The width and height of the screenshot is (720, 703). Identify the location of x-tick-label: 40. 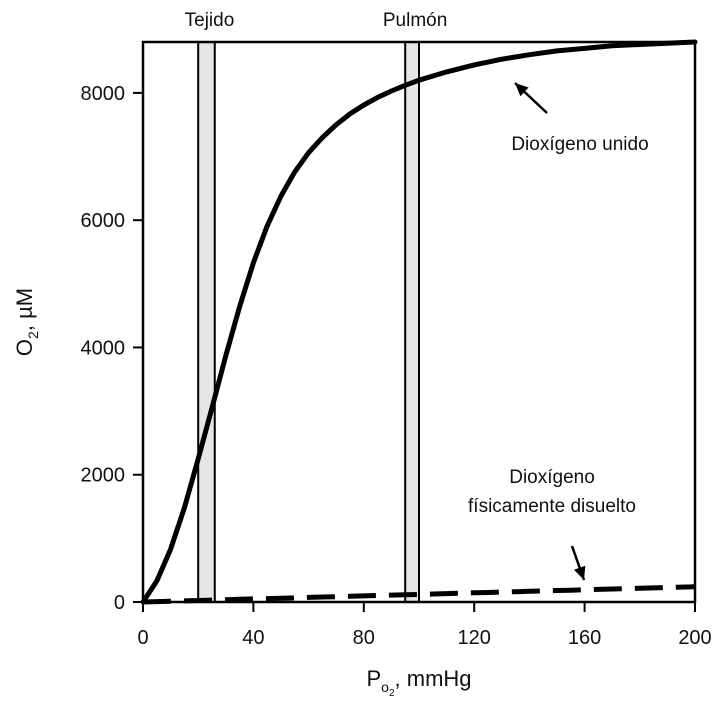
(253, 638).